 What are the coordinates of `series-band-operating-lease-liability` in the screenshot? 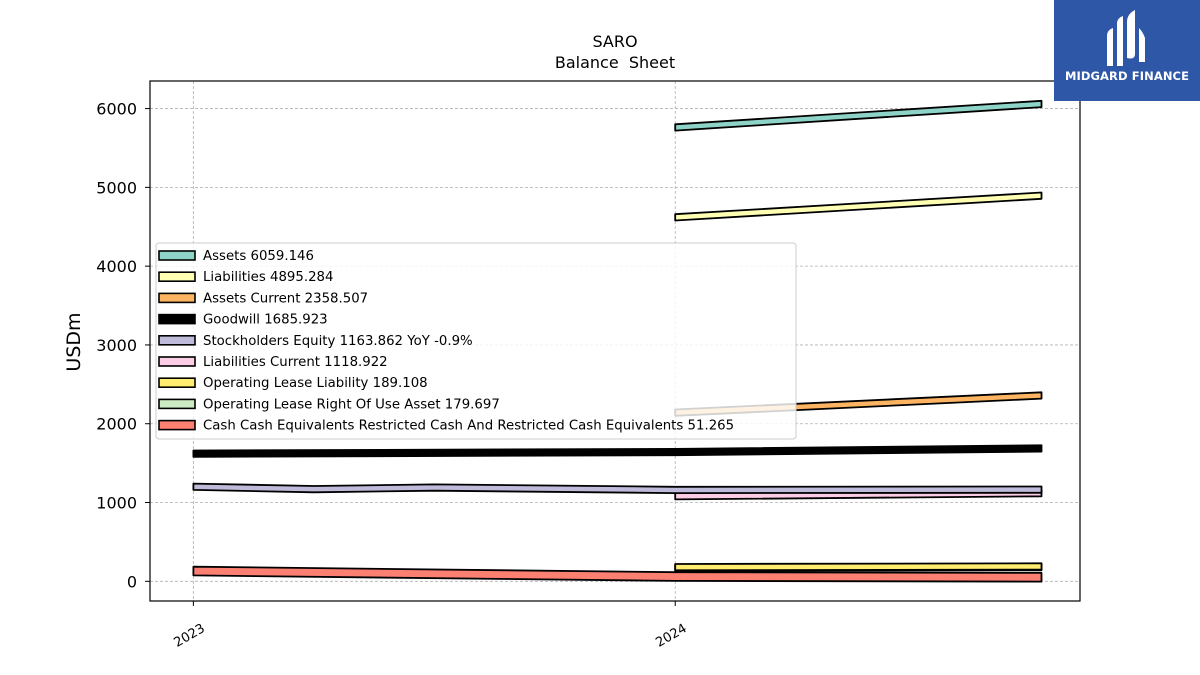 It's located at (858, 567).